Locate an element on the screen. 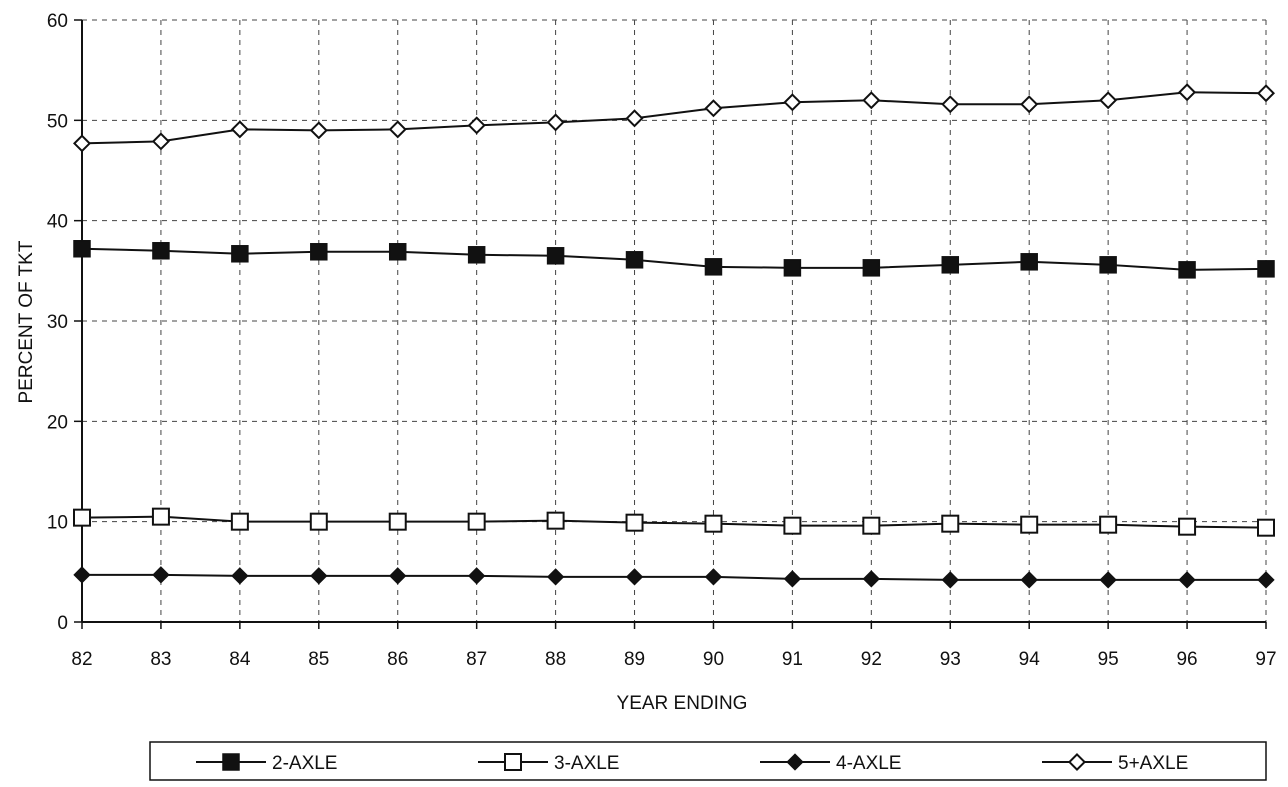  y-tick-label: 60 is located at coordinates (57, 21).